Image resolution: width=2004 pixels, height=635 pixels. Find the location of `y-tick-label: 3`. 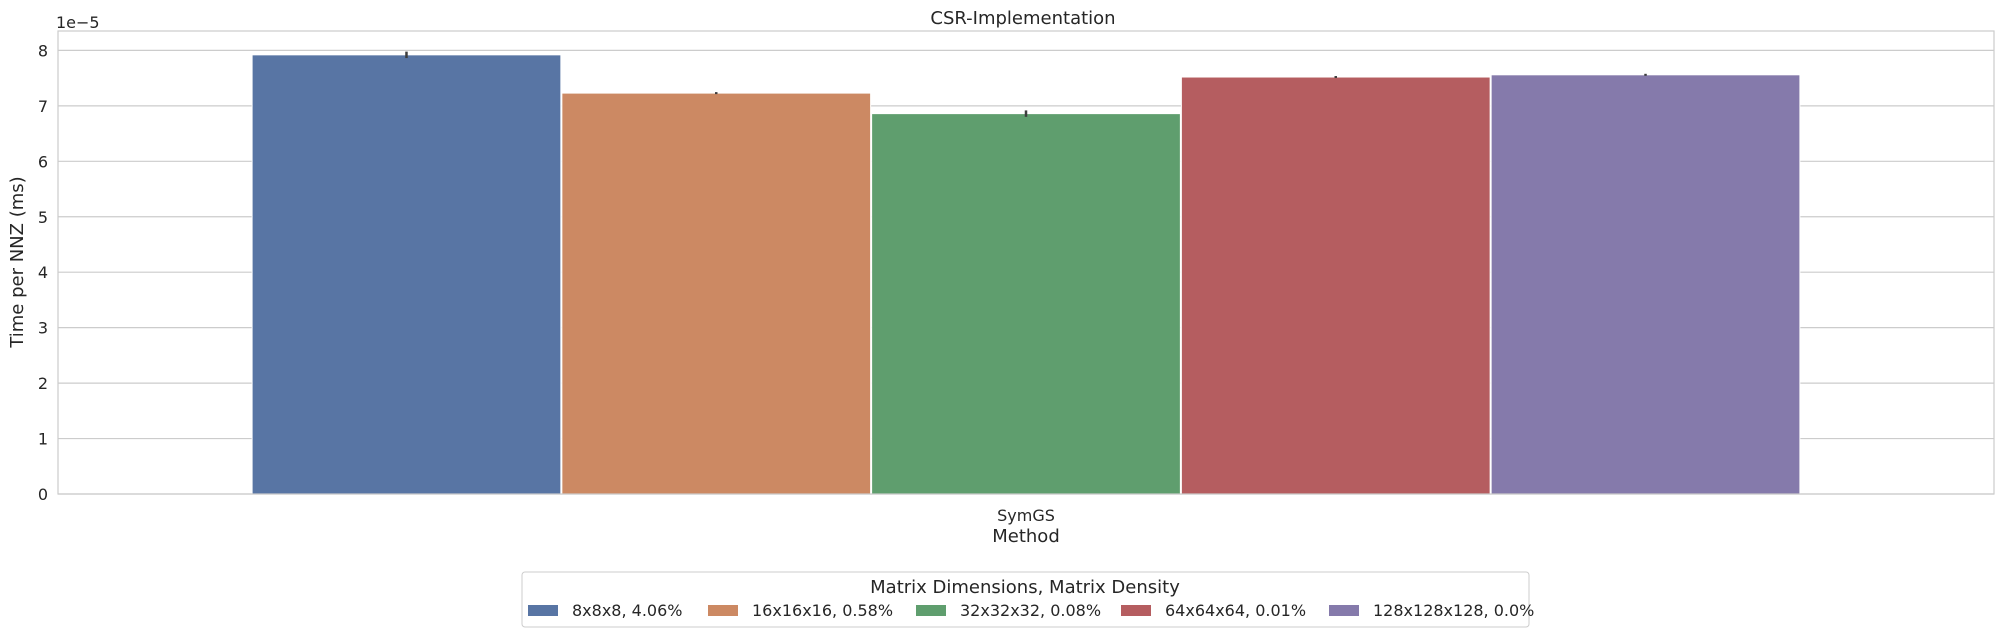

y-tick-label: 3 is located at coordinates (43, 328).